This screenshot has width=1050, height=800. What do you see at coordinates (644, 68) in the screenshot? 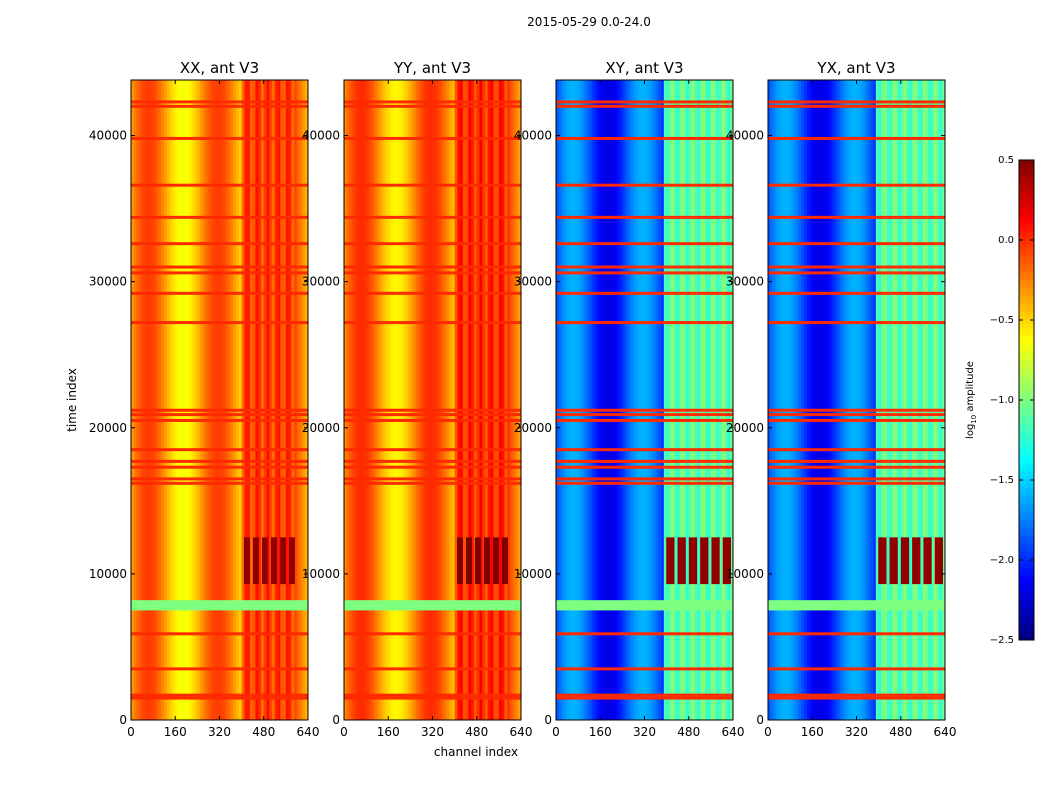
I see `panel-title: XY, ant V3` at bounding box center [644, 68].